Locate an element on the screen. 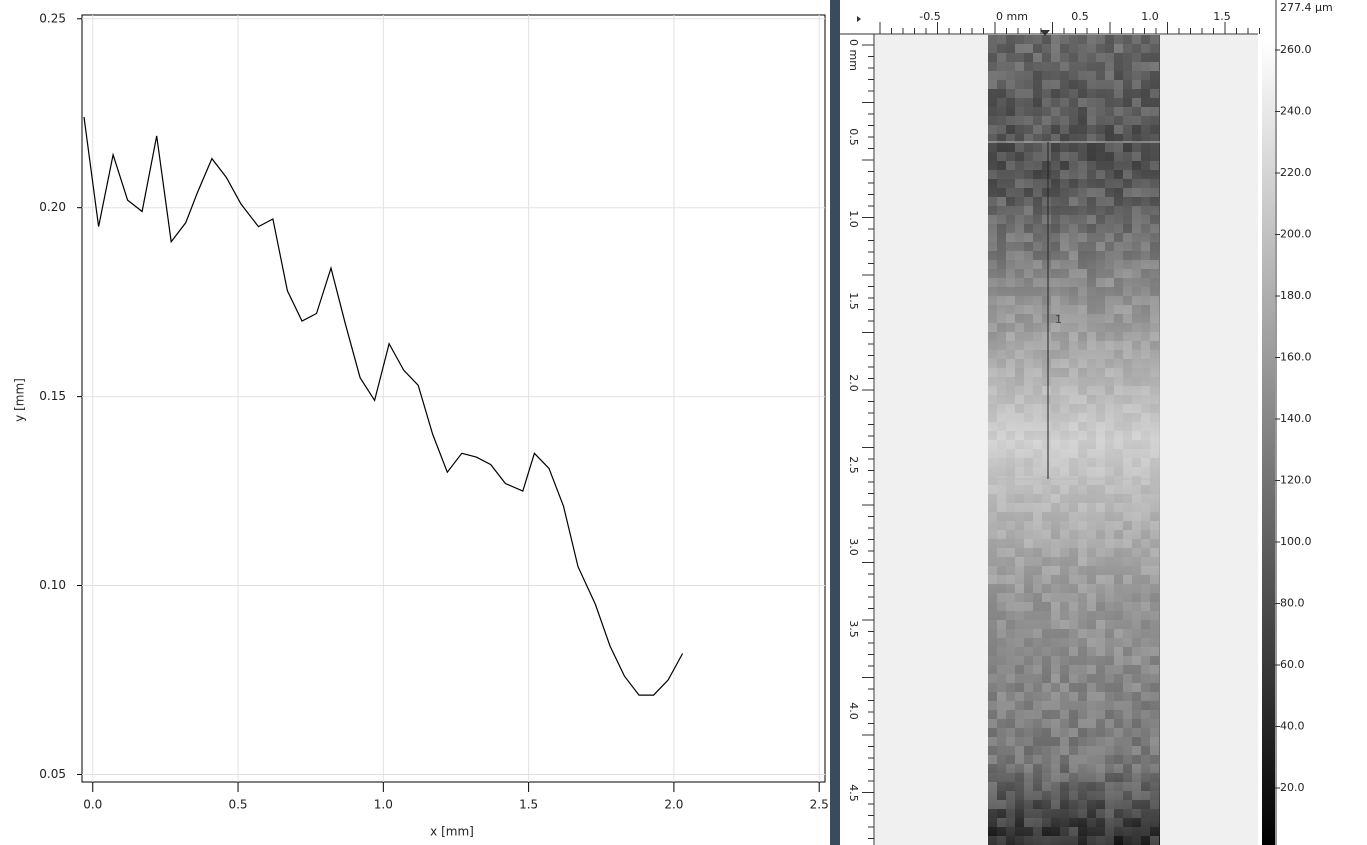  cursor-marker is located at coordinates (1045, 33).